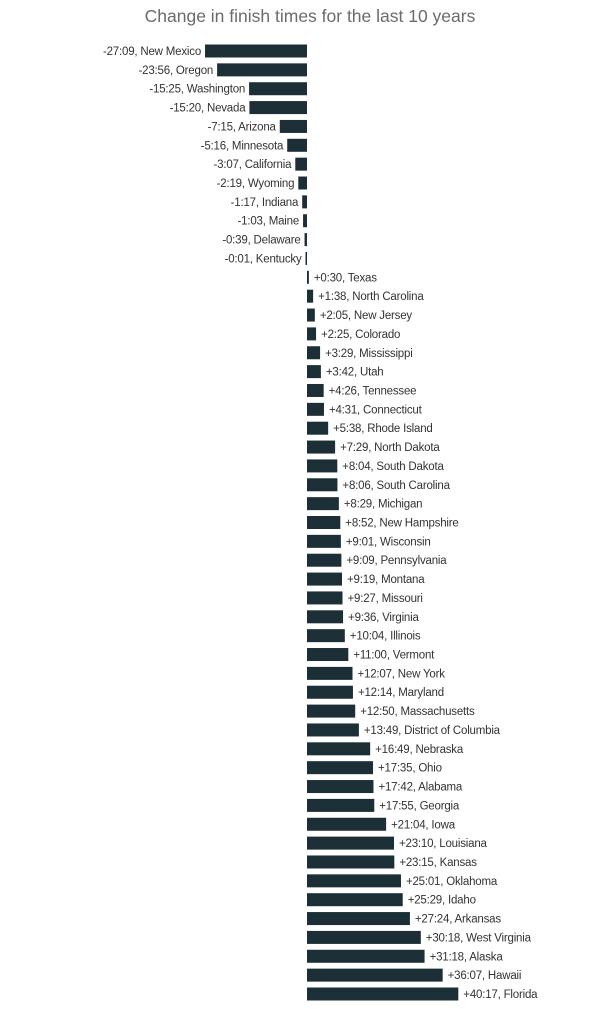 The width and height of the screenshot is (600, 1009). I want to click on bar-label: -23:56, Oregon, so click(176, 71).